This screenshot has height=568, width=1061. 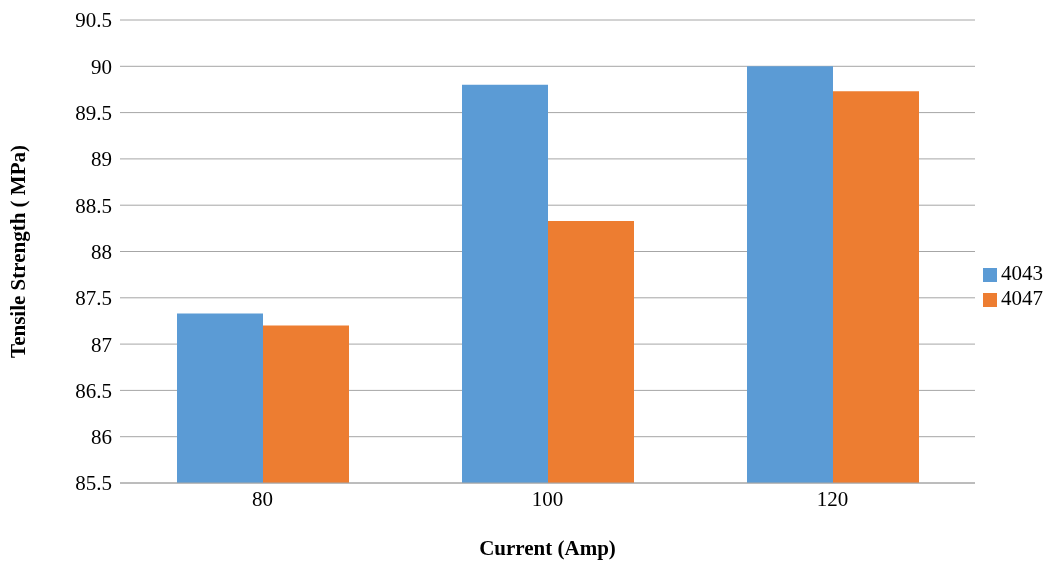 I want to click on y-tick-label: 85.5, so click(x=93, y=483).